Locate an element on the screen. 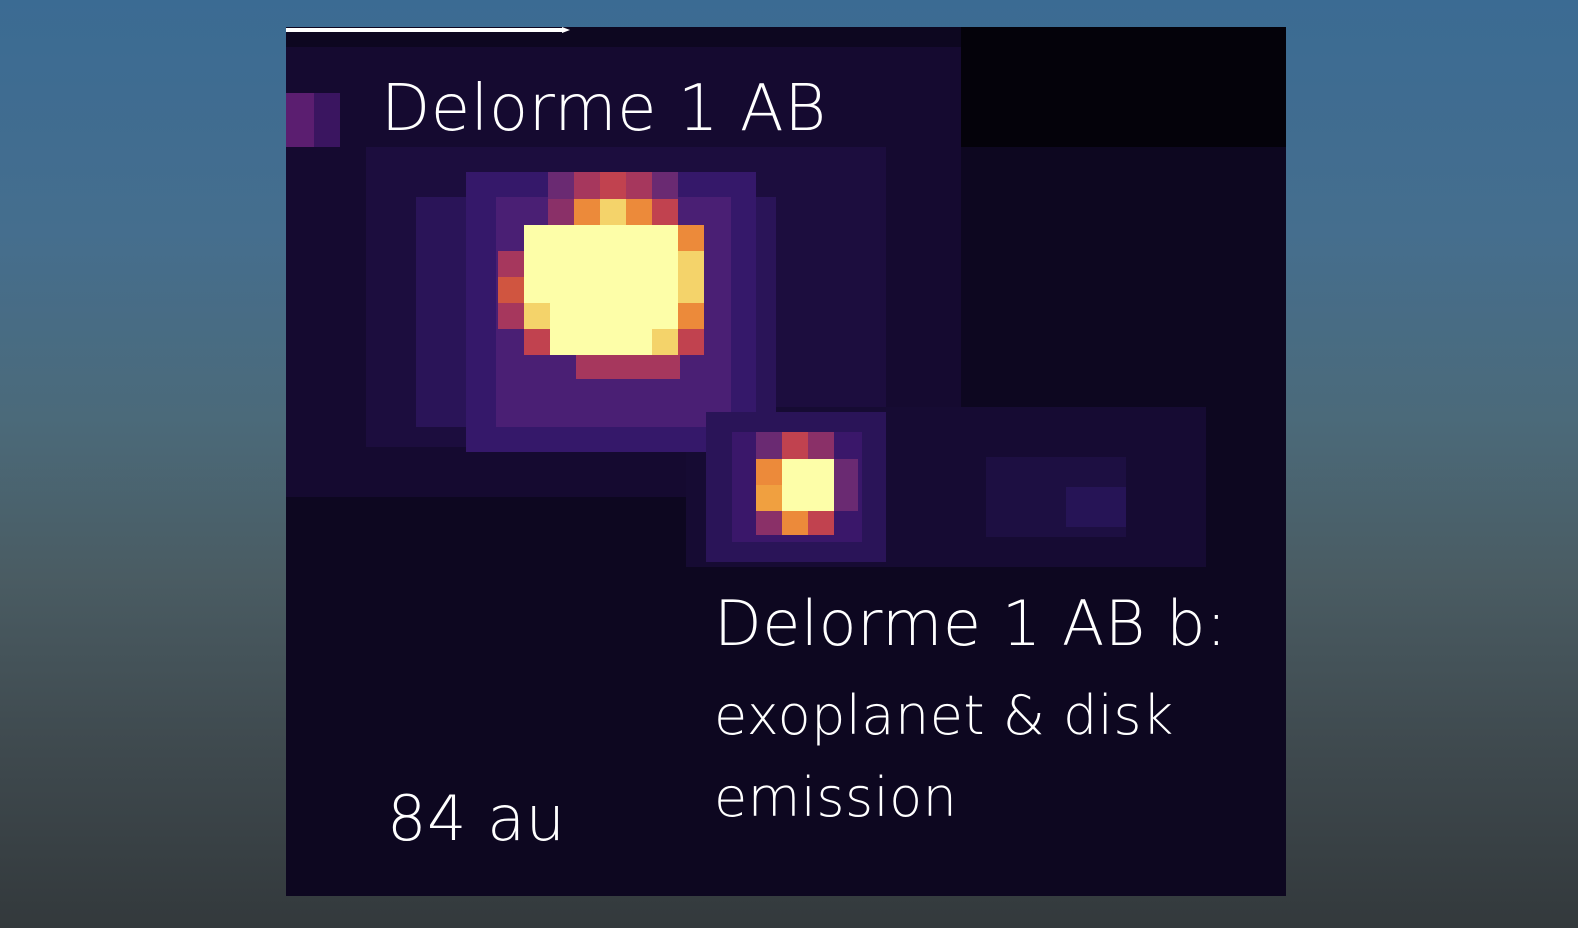 The width and height of the screenshot is (1578, 928). star-core-edge is located at coordinates (537, 316).